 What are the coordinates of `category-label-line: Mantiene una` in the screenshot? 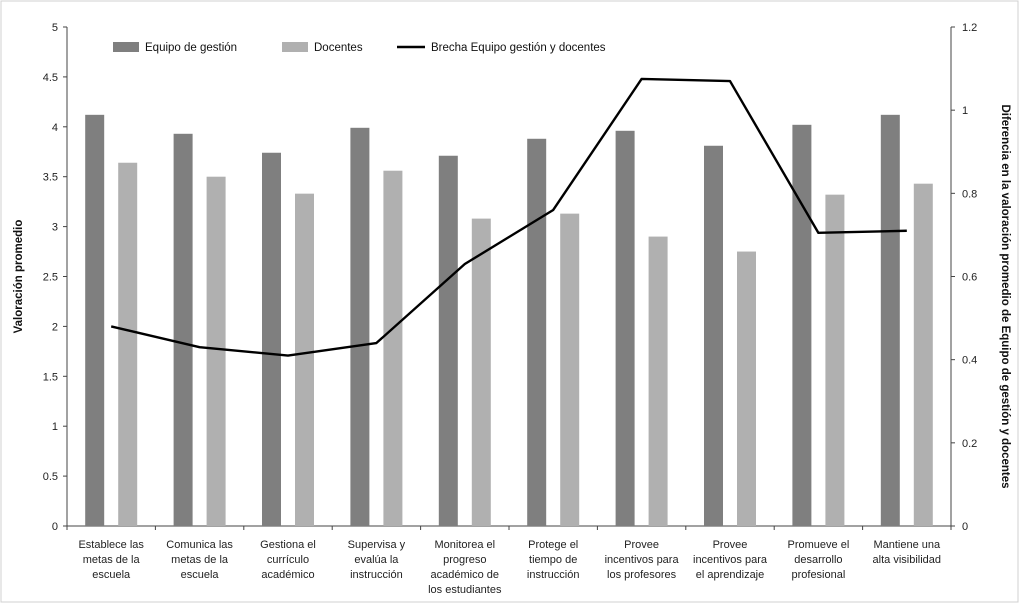 It's located at (907, 545).